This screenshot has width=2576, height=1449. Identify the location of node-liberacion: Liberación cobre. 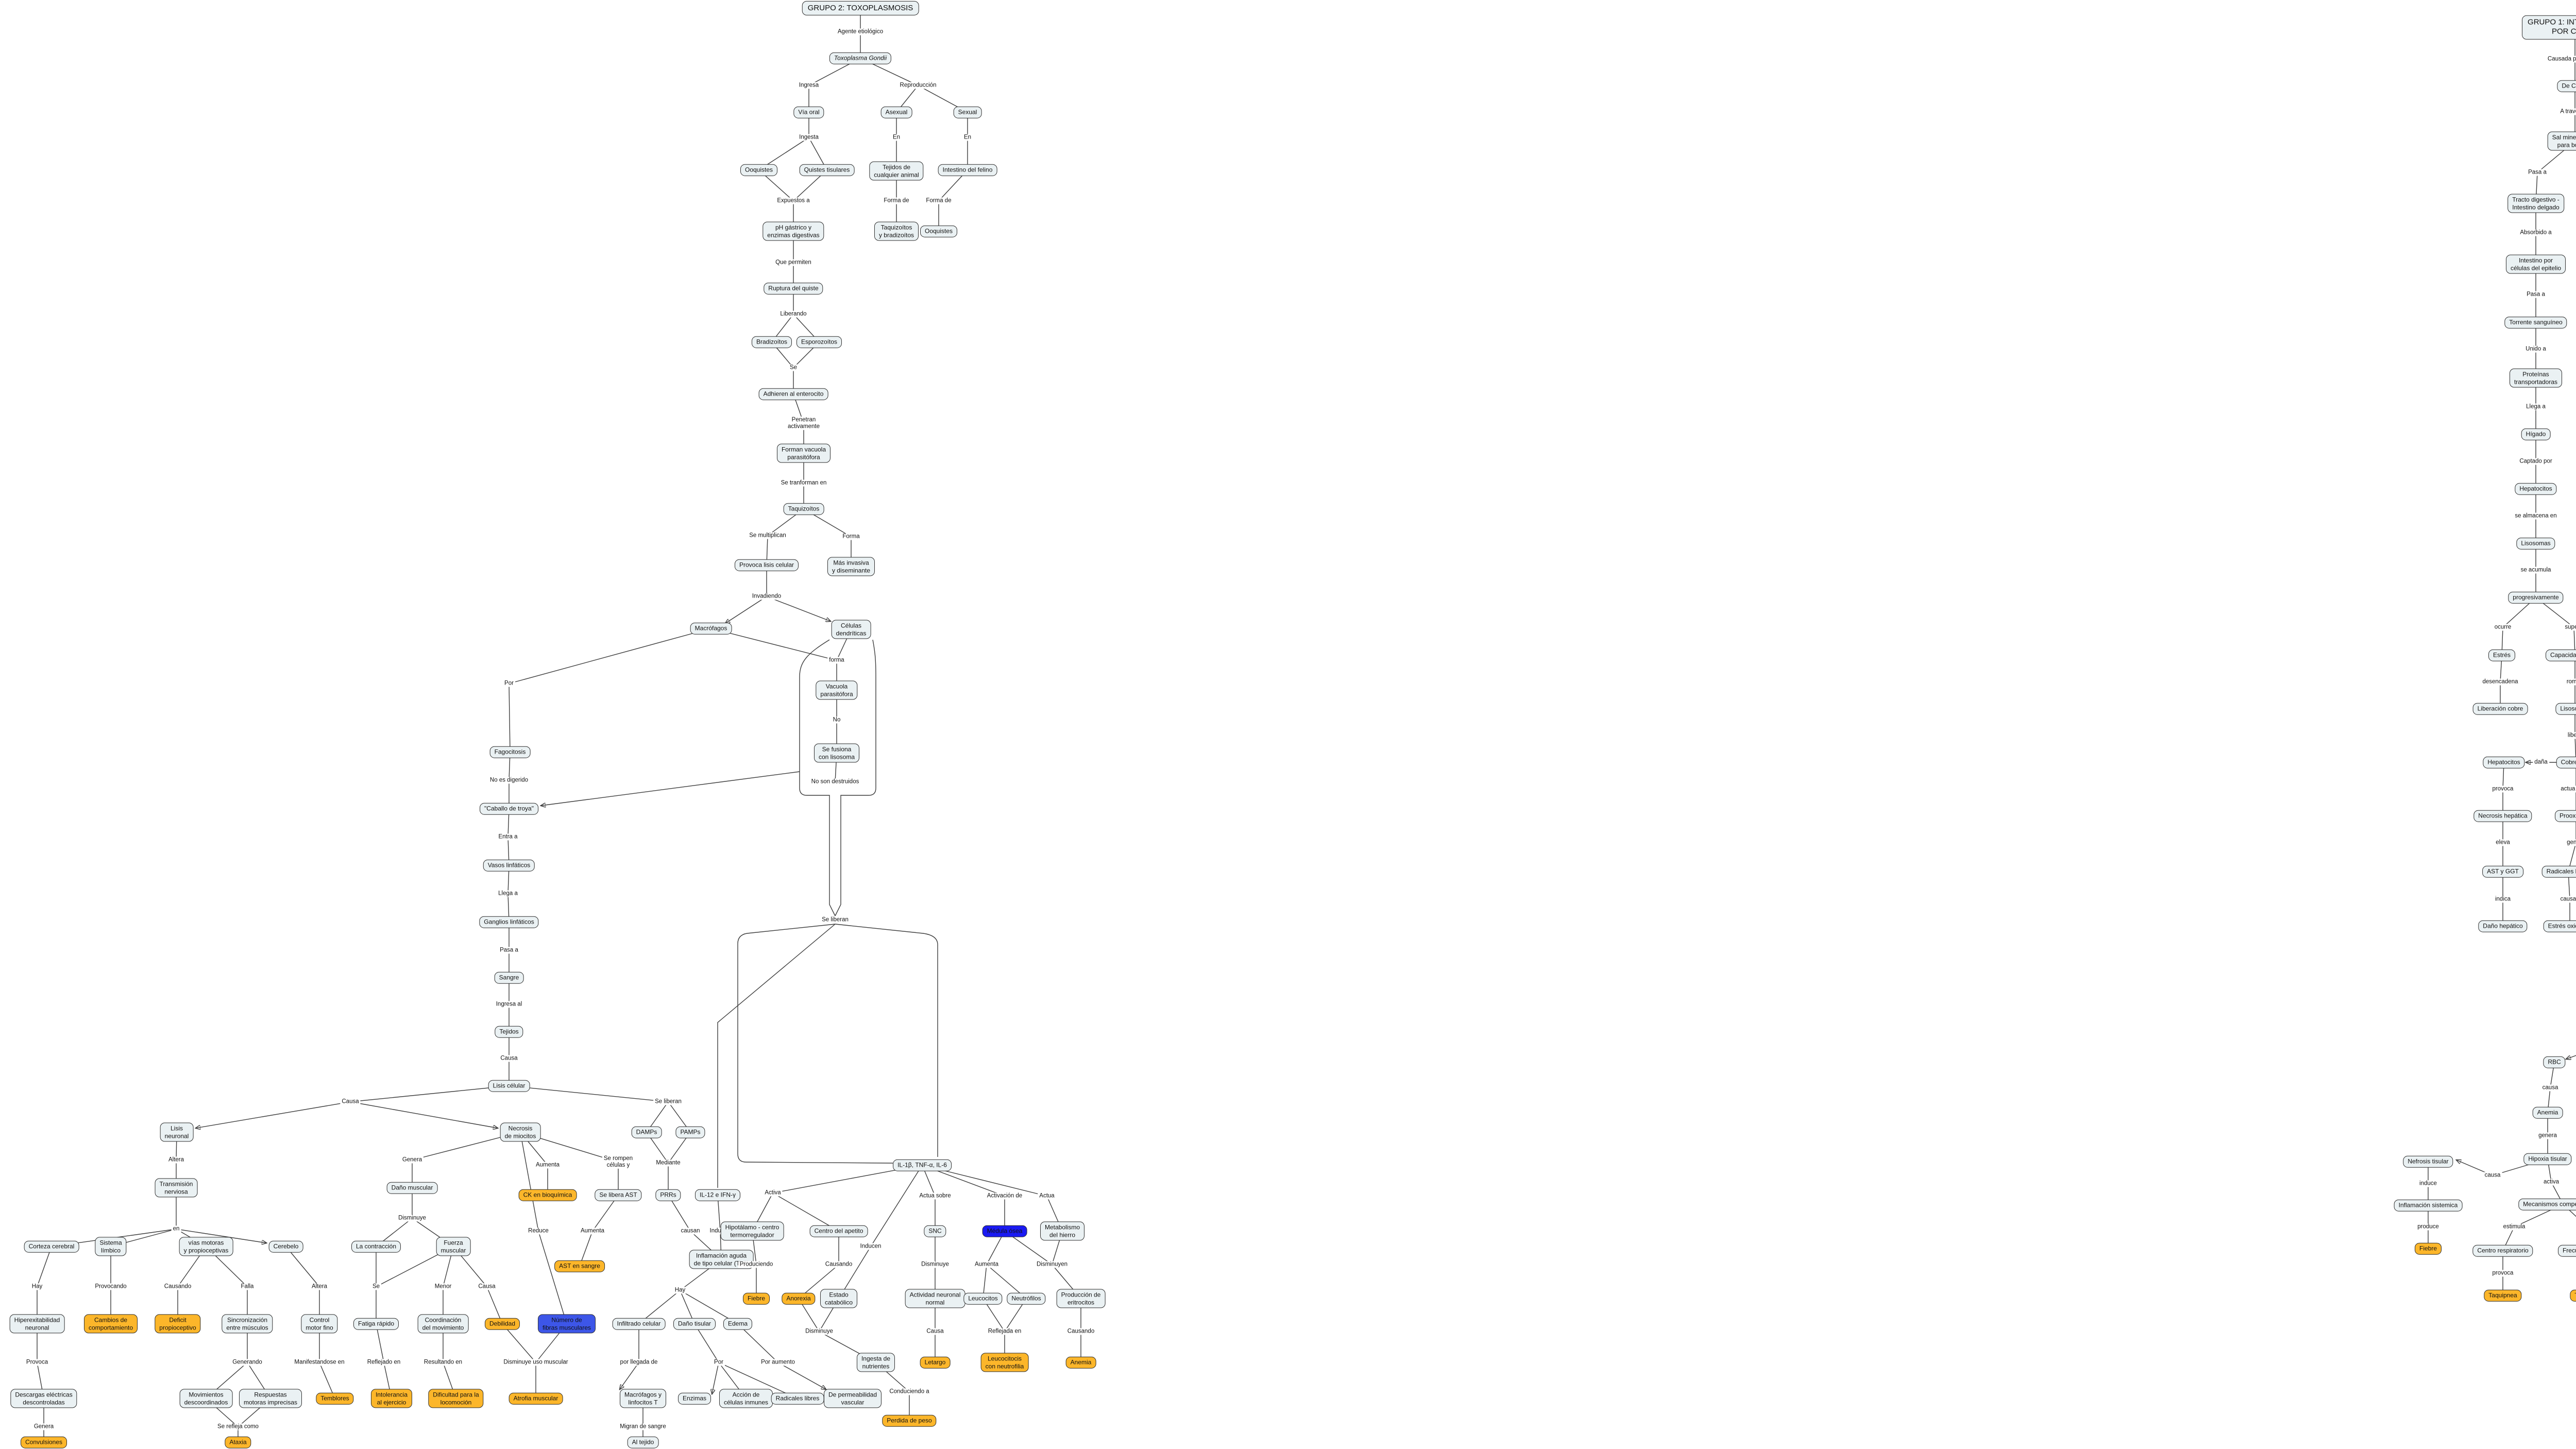
(2500, 709).